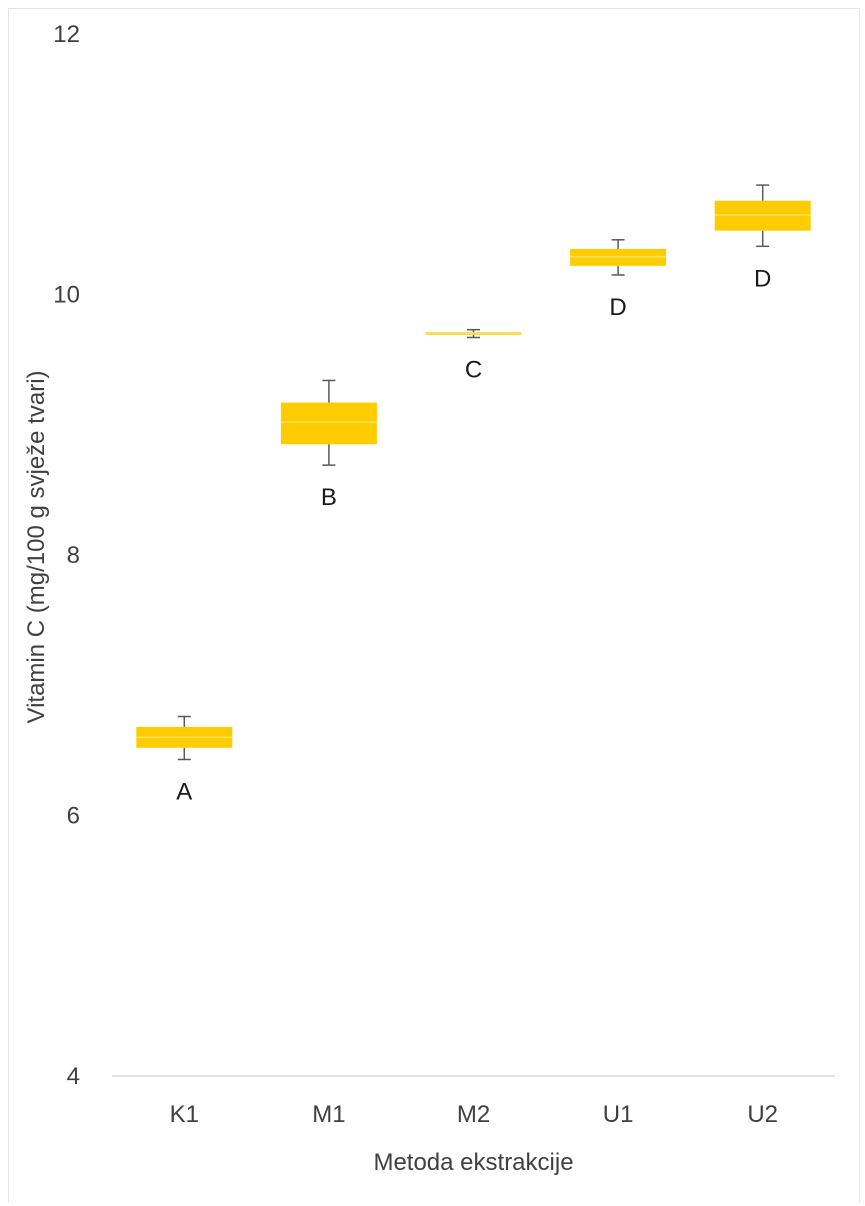 The height and width of the screenshot is (1206, 865). What do you see at coordinates (184, 760) in the screenshot?
I see `box-K1: A` at bounding box center [184, 760].